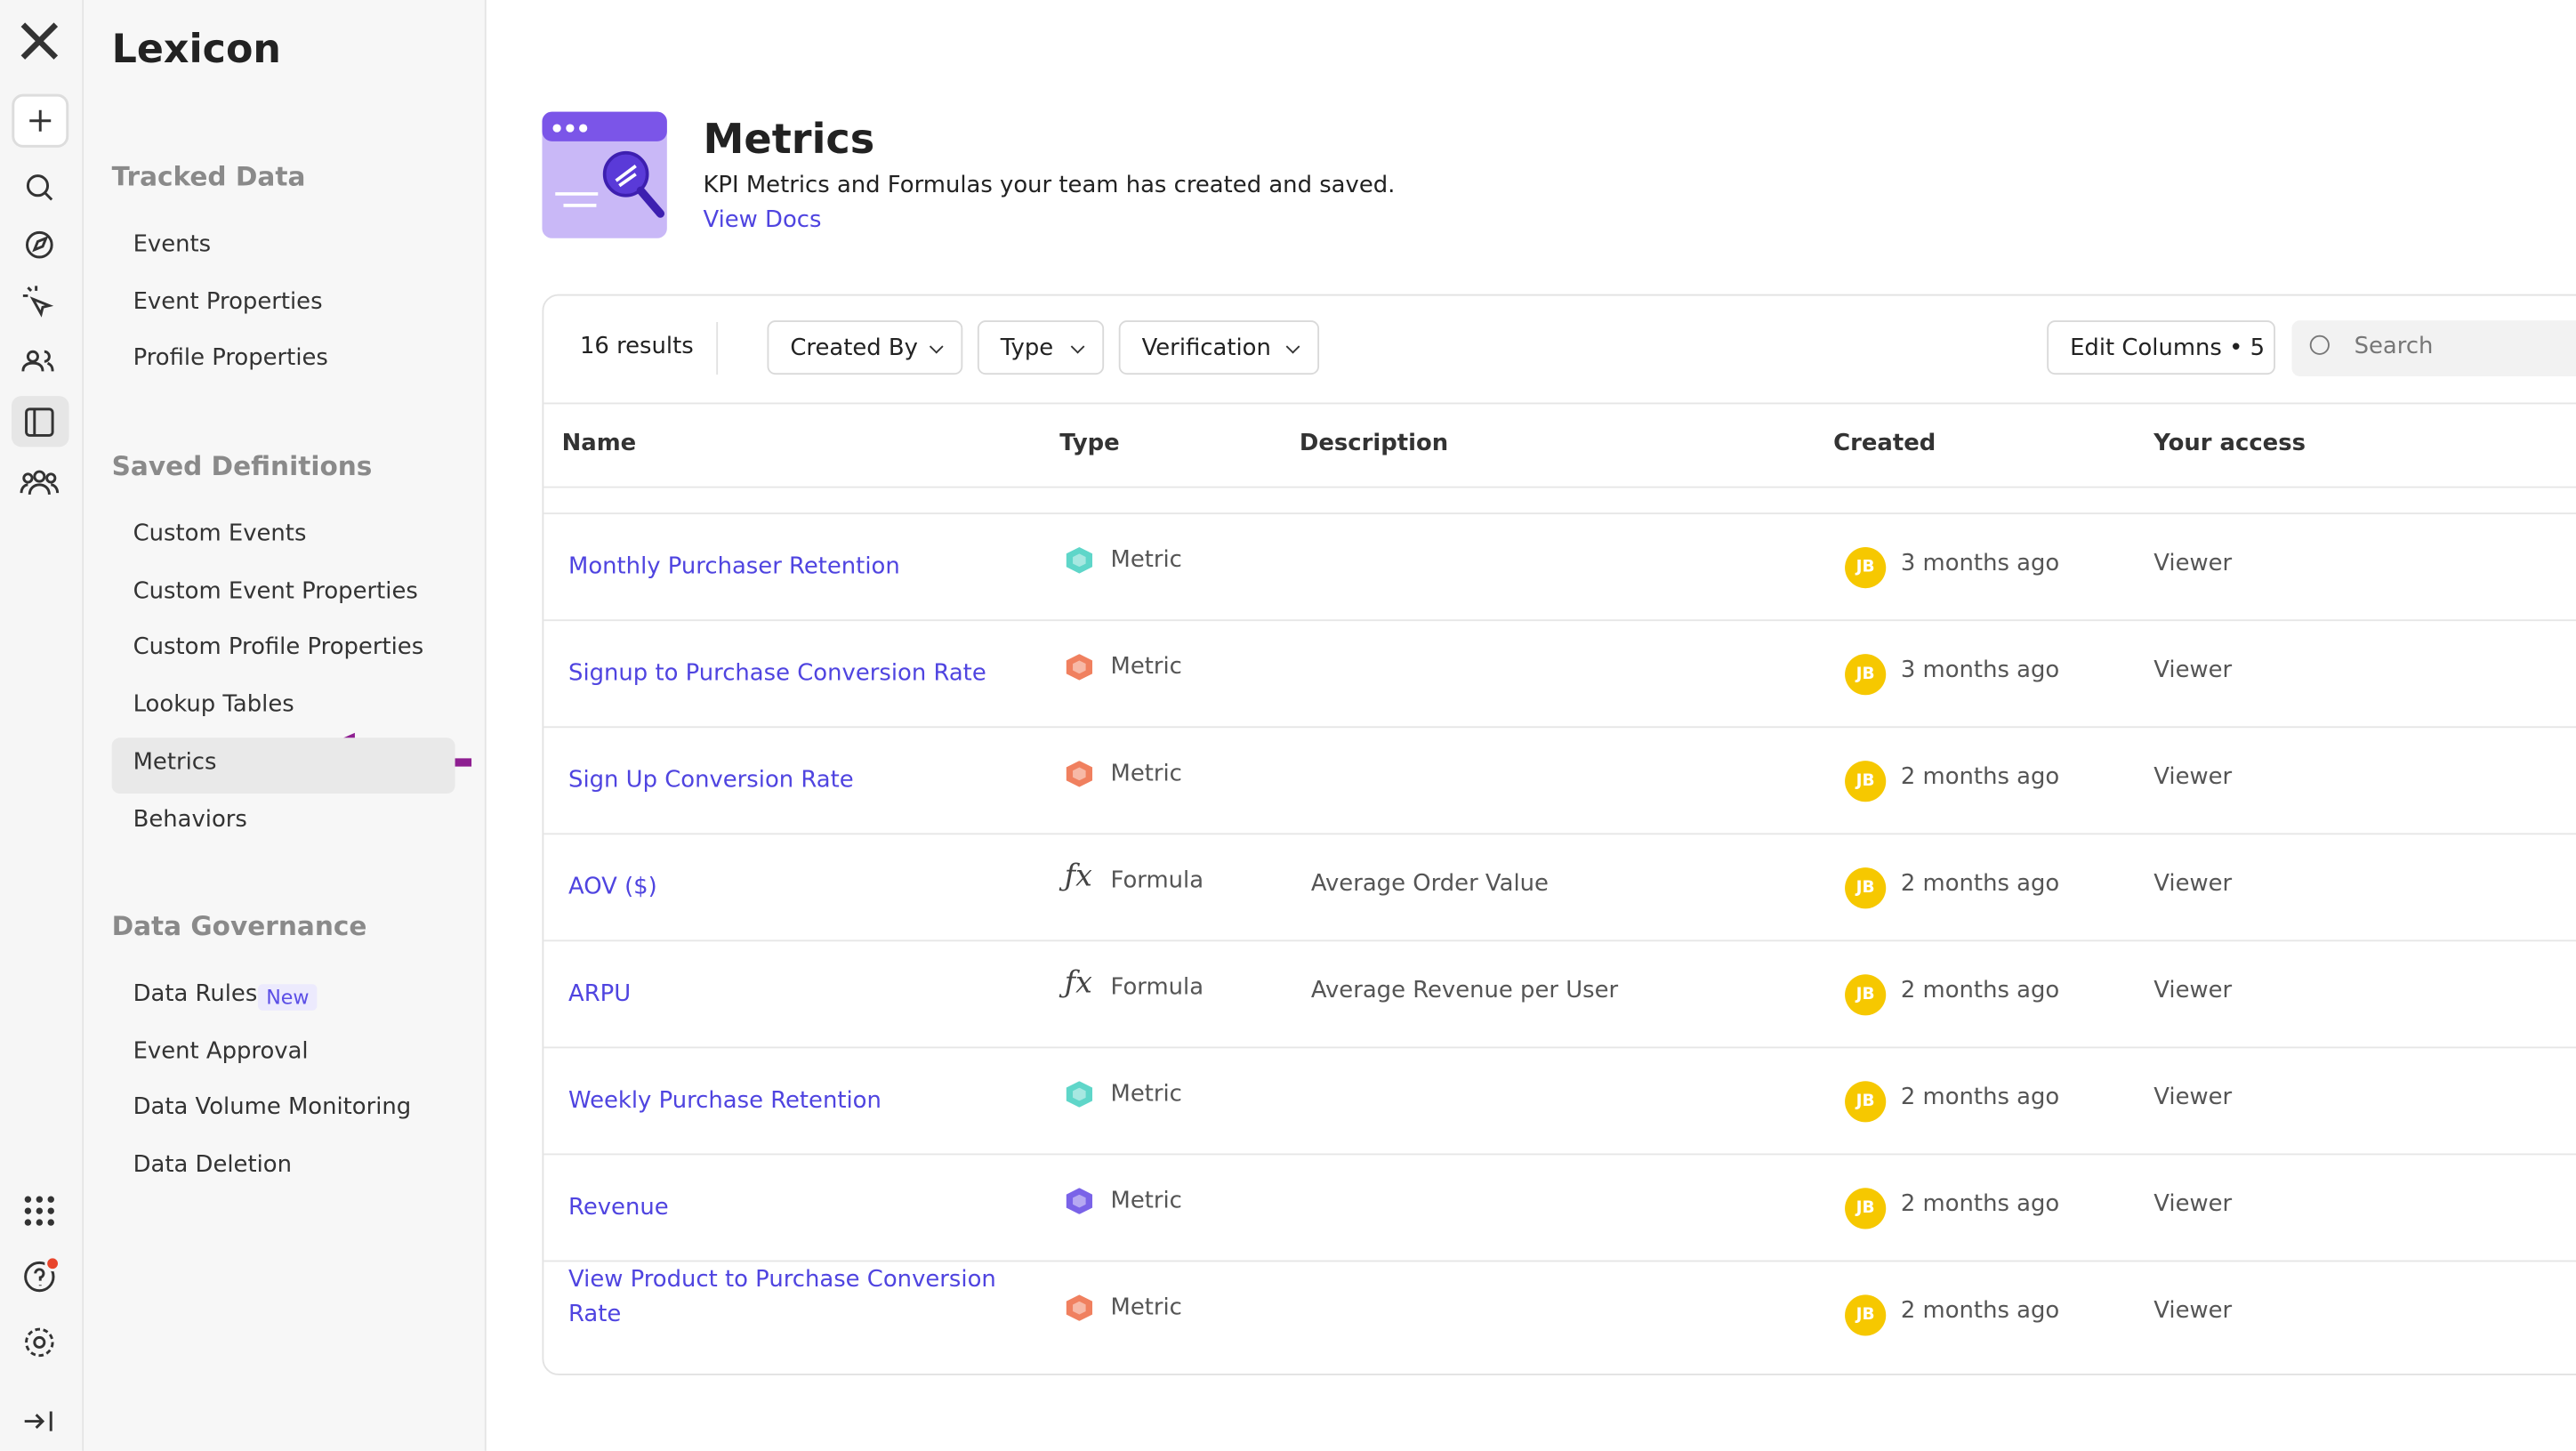 The image size is (2576, 1451). What do you see at coordinates (612, 887) in the screenshot?
I see `metric-name: AOV ($)` at bounding box center [612, 887].